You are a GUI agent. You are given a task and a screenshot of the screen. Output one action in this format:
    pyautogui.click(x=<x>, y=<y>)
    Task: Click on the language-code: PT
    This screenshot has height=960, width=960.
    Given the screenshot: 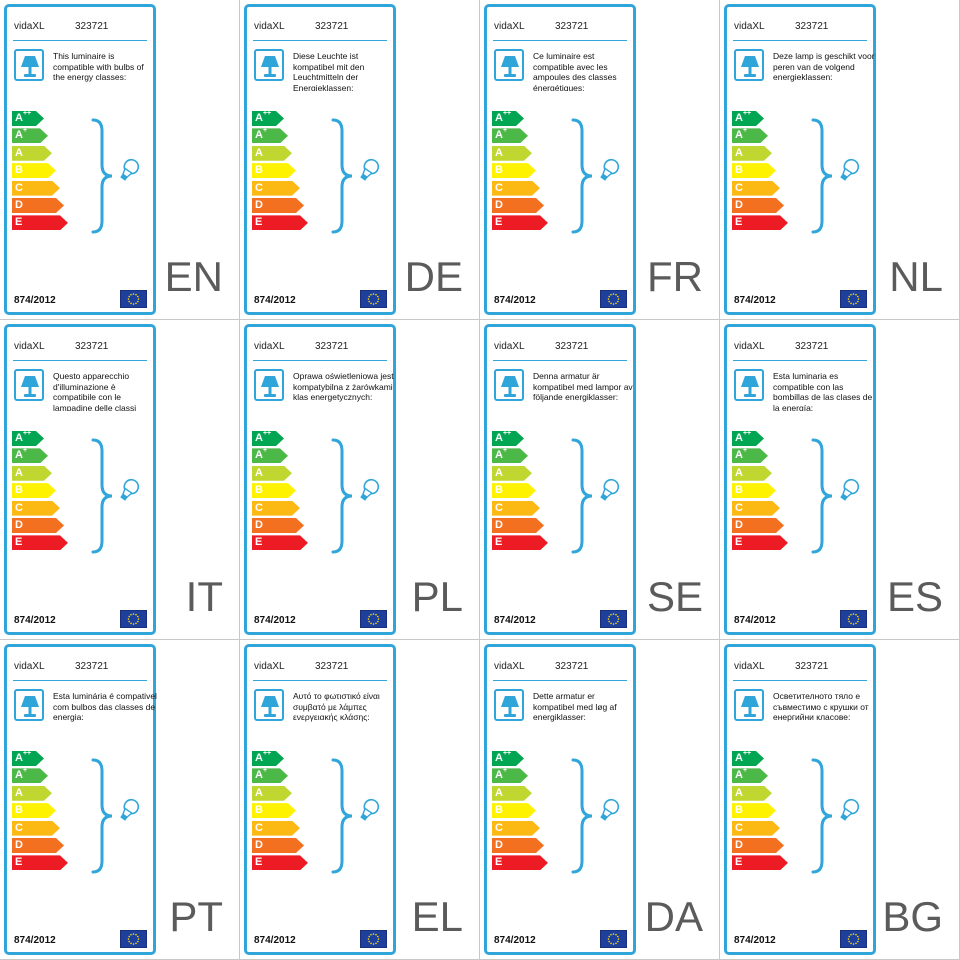 What is the action you would take?
    pyautogui.click(x=196, y=916)
    